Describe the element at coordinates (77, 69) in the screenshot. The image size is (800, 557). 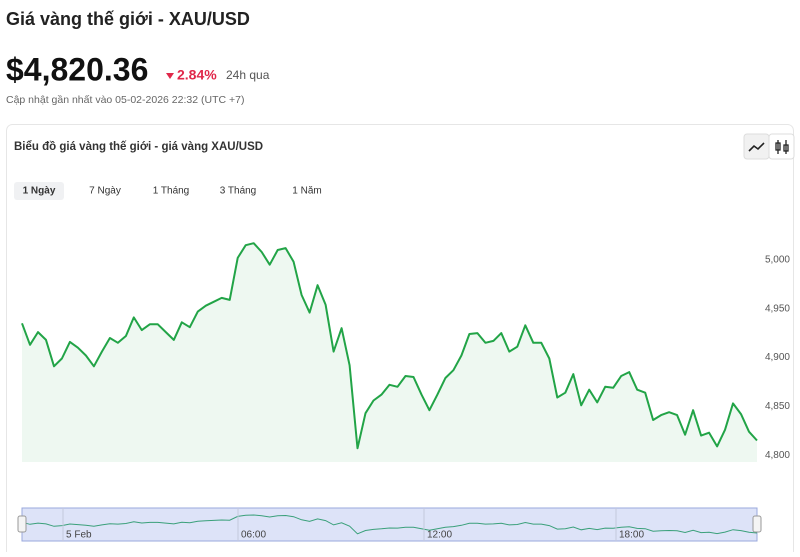
I see `price: $4,820.36` at that location.